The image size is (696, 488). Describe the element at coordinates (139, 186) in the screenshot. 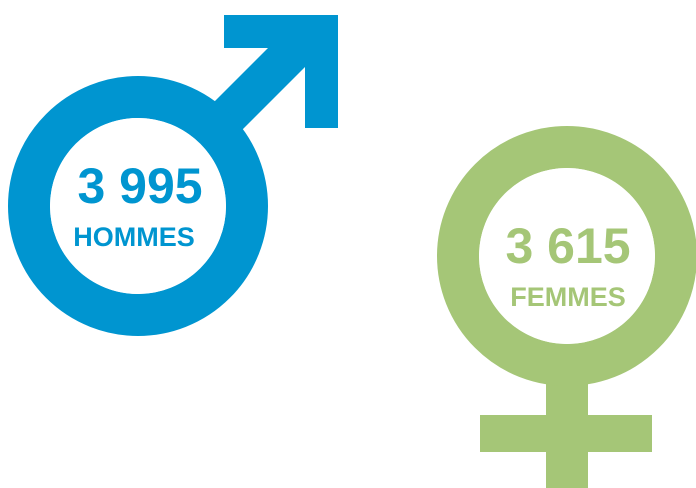

I see `male-count: 3 995` at that location.